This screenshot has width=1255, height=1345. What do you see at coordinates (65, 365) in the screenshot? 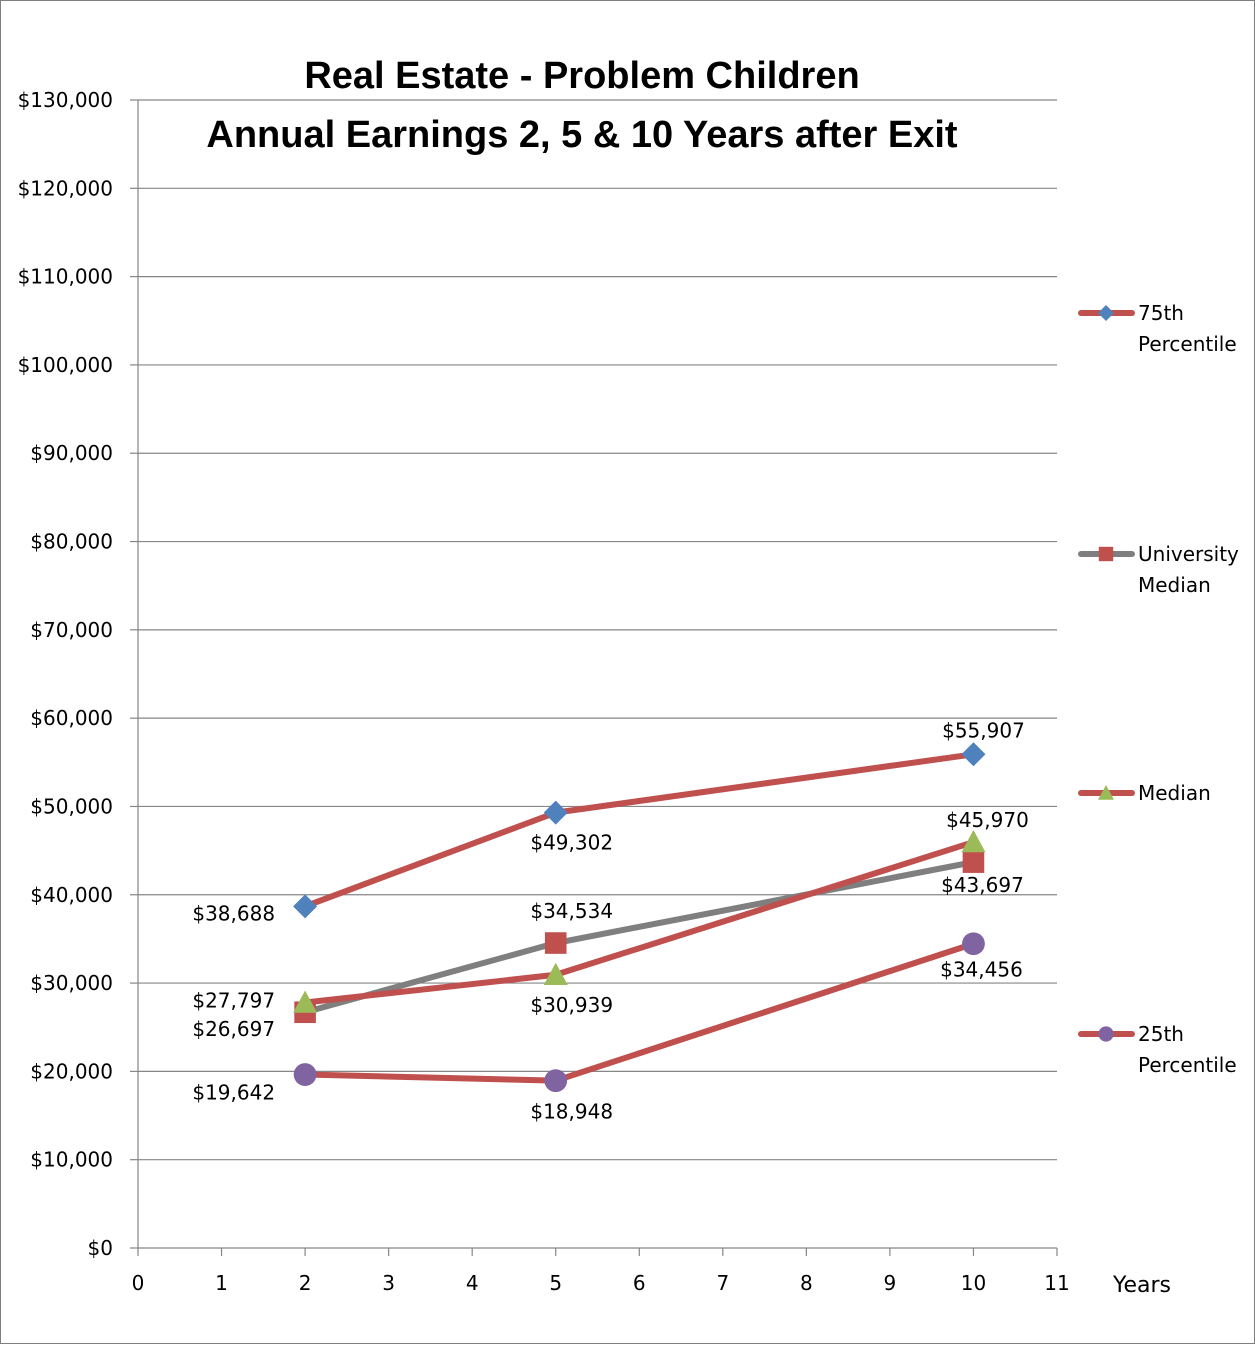
I see `y-tick-label: $100,000` at bounding box center [65, 365].